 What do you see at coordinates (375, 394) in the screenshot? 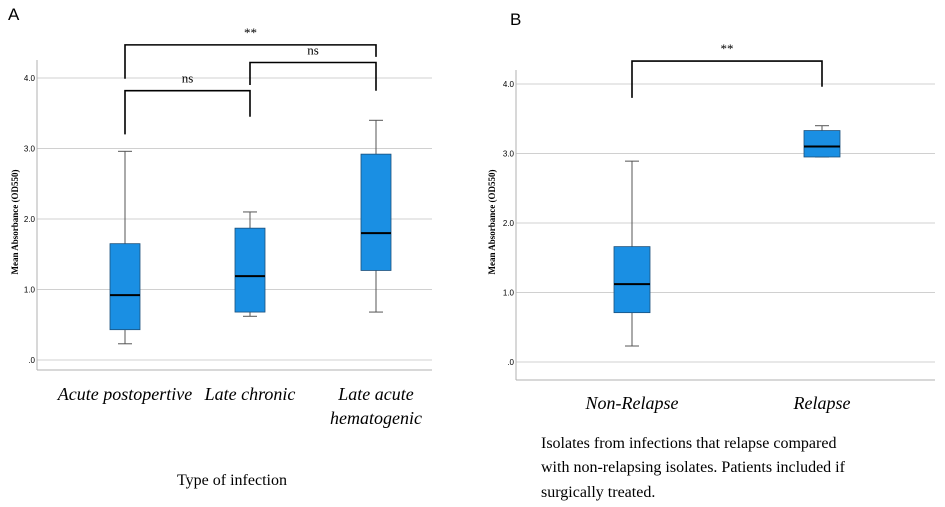
I see `panel-a-category-label-2-line-0: Late acute` at bounding box center [375, 394].